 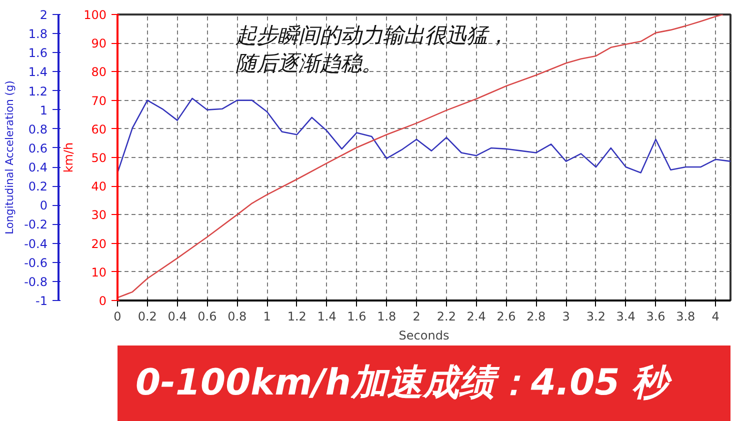 What do you see at coordinates (99, 72) in the screenshot?
I see `y-tick-label: 80` at bounding box center [99, 72].